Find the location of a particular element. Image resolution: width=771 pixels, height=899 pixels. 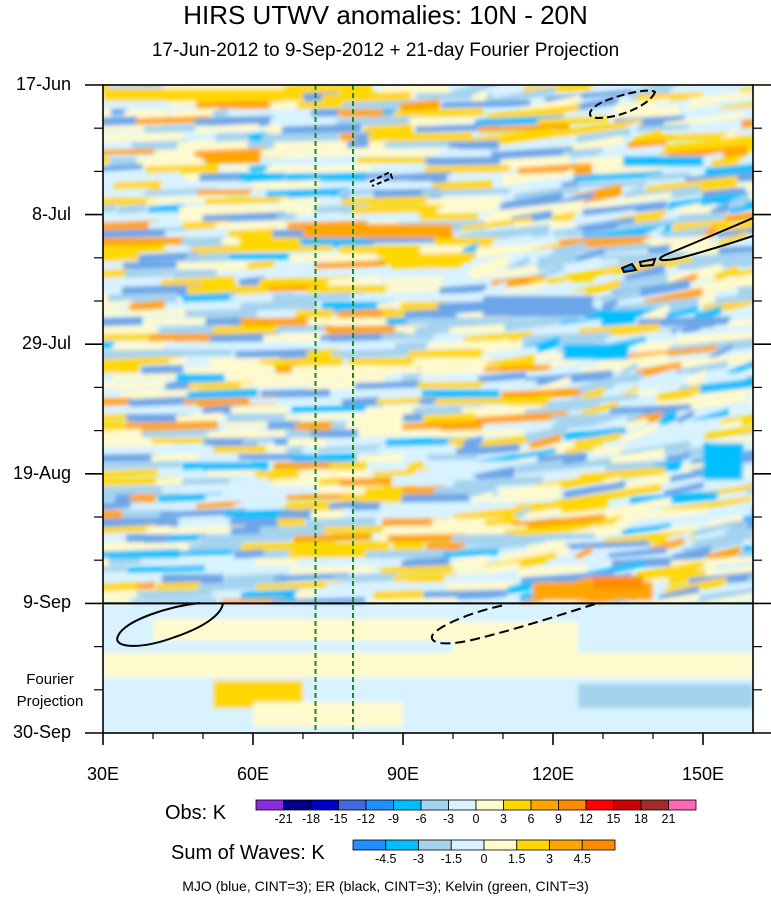

y-label-4: 9-Sep is located at coordinates (46, 602).